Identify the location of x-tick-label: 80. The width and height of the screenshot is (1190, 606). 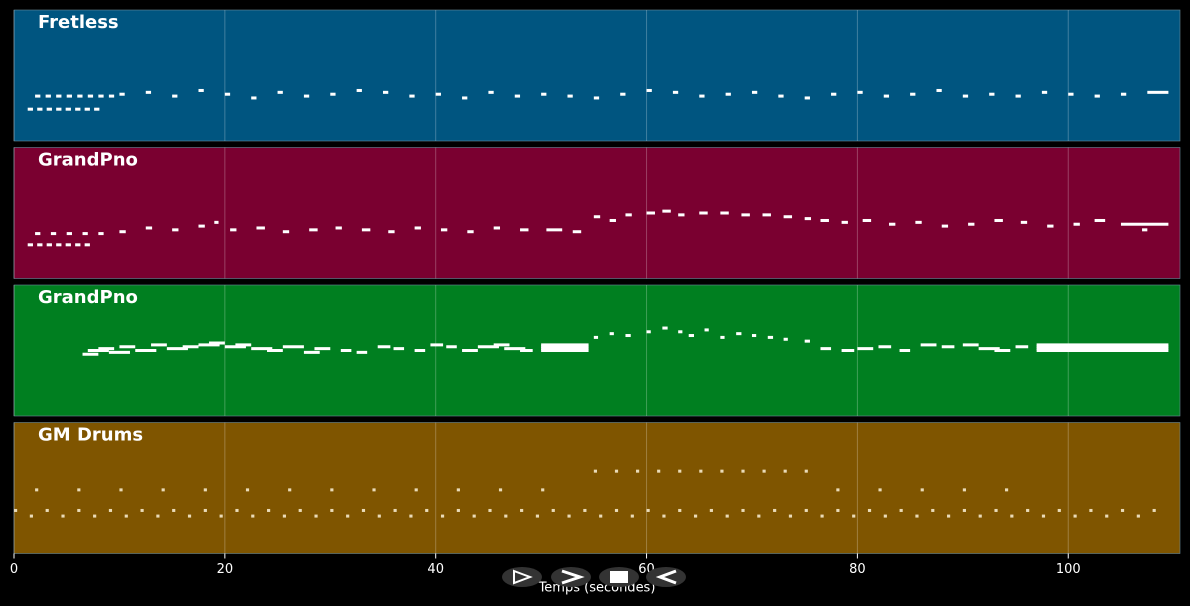
(857, 569).